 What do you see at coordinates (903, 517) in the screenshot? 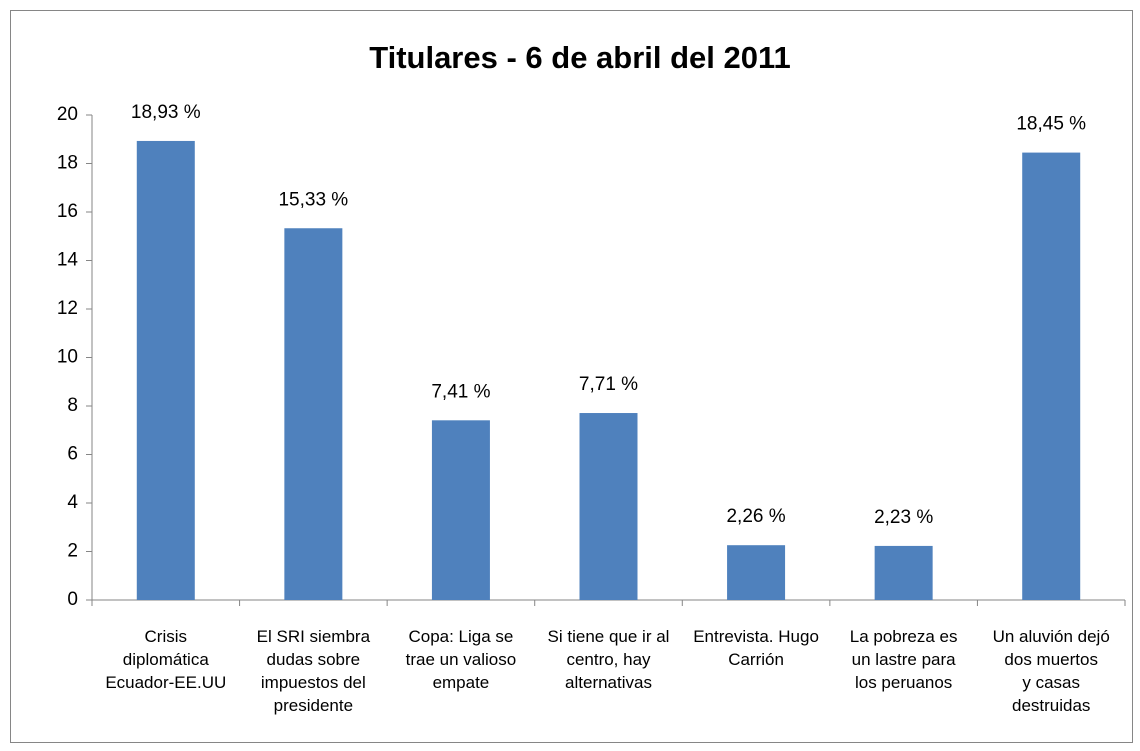
I see `data-label: 2,23 %` at bounding box center [903, 517].